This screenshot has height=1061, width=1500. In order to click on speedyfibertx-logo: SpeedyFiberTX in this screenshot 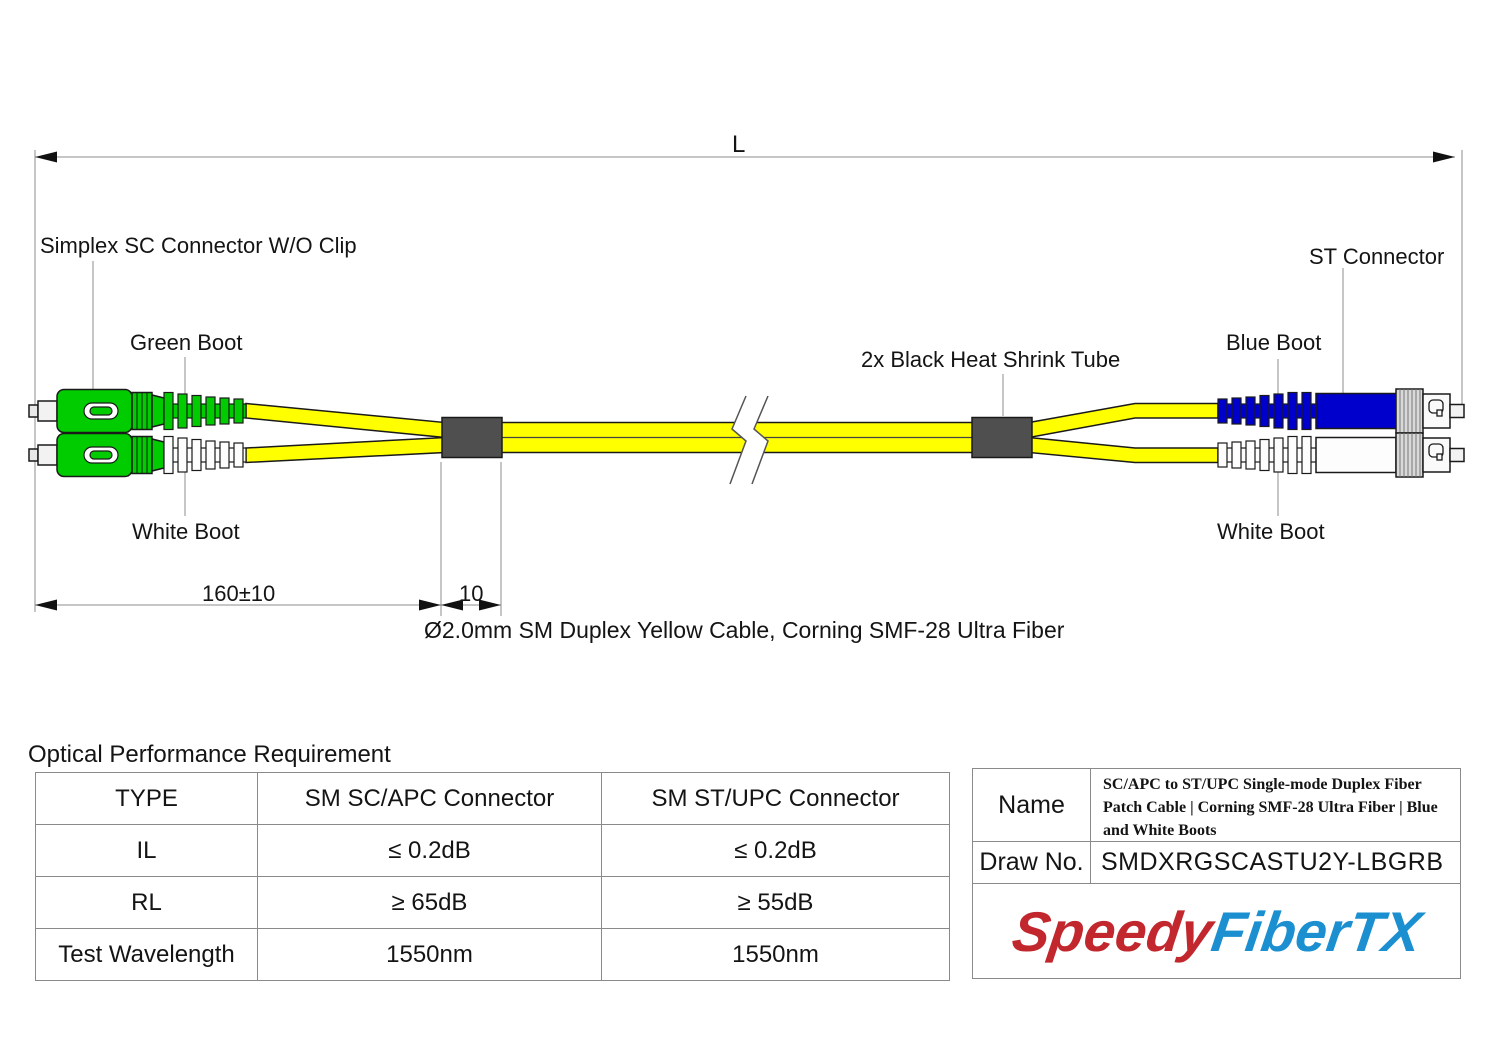, I will do `click(1216, 931)`.